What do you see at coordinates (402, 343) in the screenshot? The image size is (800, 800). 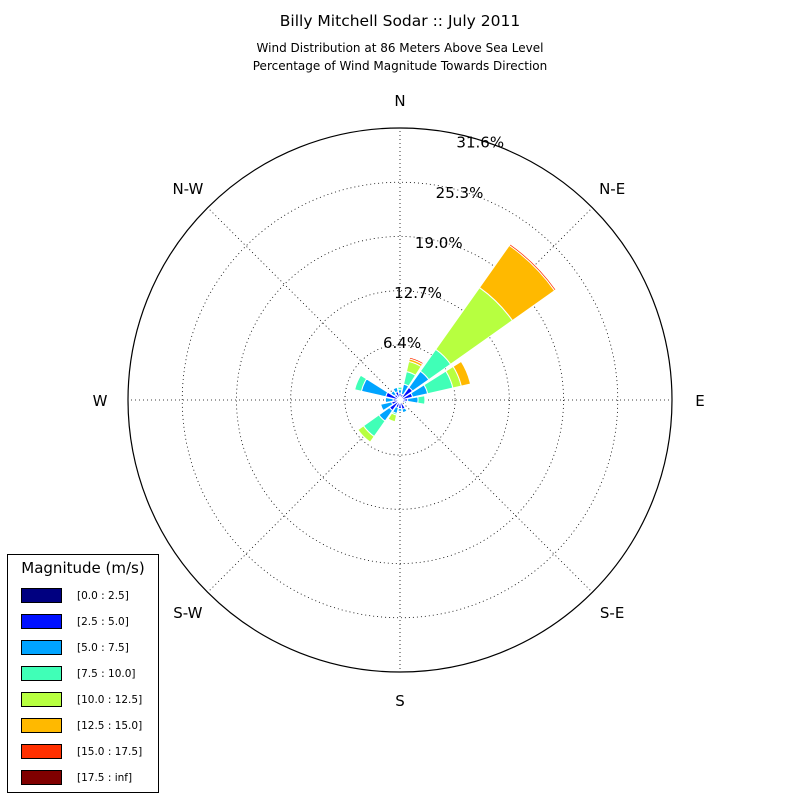 I see `radial-tick-label: 6.4%` at bounding box center [402, 343].